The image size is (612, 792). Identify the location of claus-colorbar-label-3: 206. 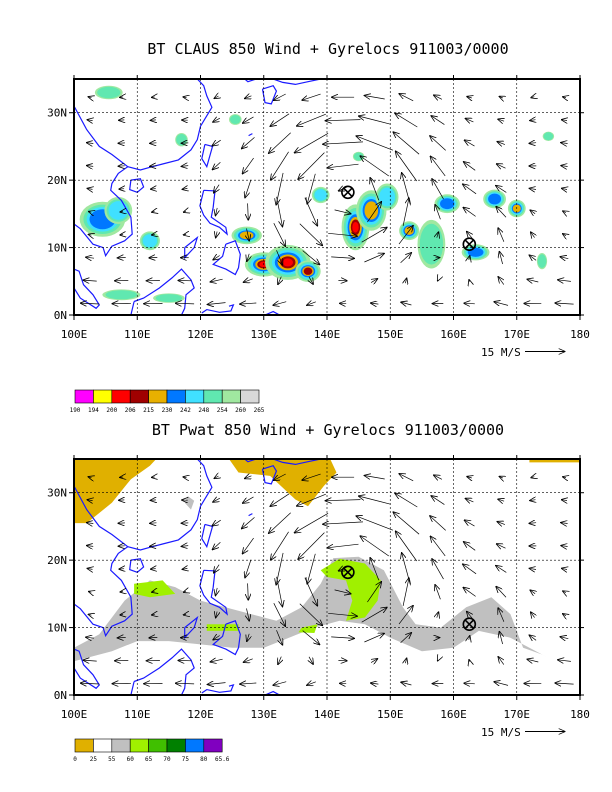
(130, 410).